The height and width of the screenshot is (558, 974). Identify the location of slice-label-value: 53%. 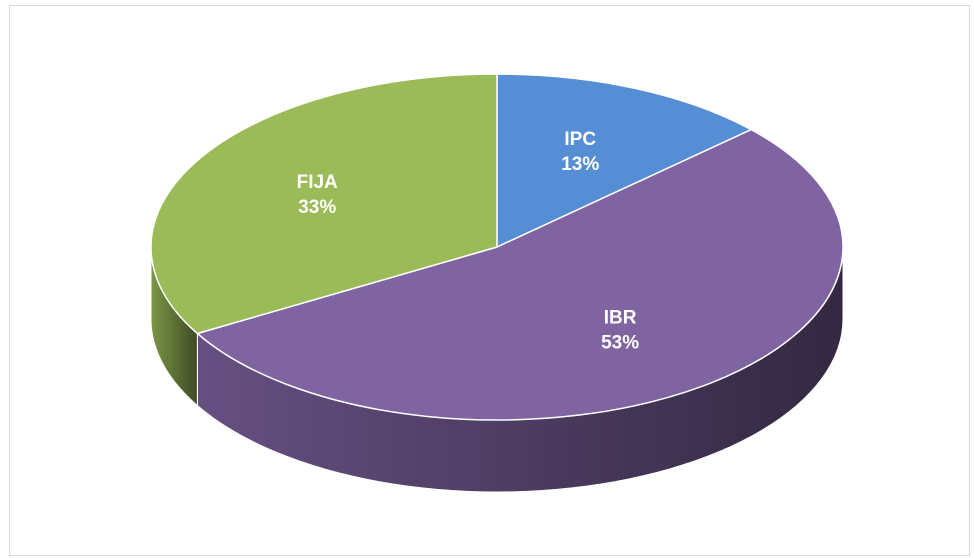
(620, 343).